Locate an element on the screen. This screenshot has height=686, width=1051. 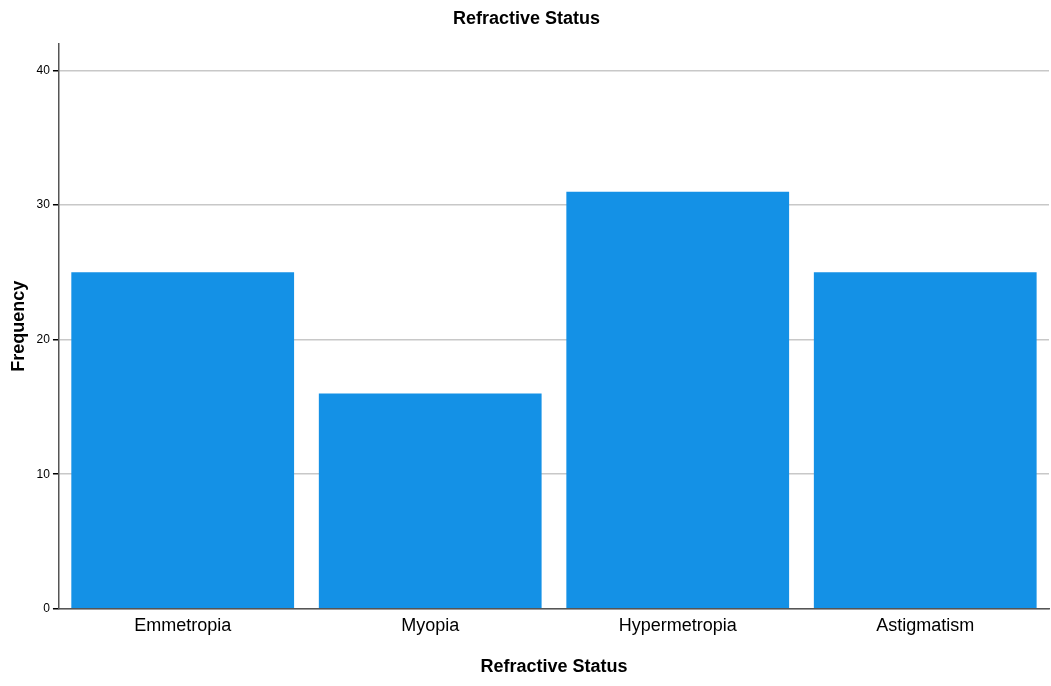
x-tick-label: Hypermetropia is located at coordinates (678, 624).